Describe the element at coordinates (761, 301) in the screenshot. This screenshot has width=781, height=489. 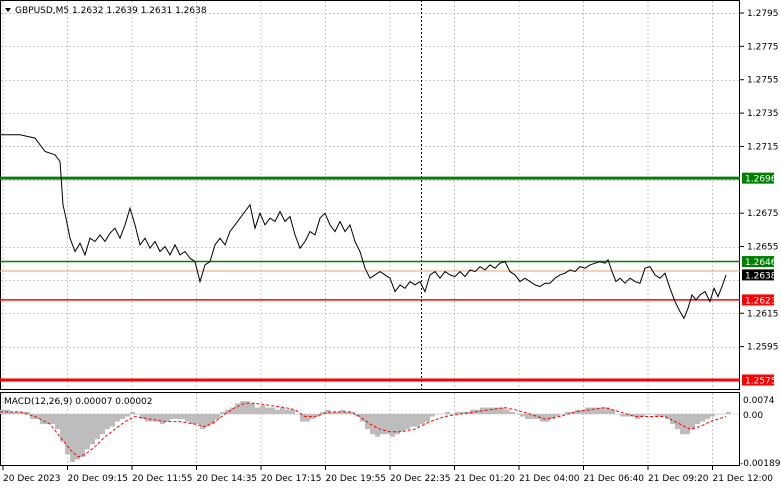
I see `level-1-2623-badge-text: 1.2623` at that location.